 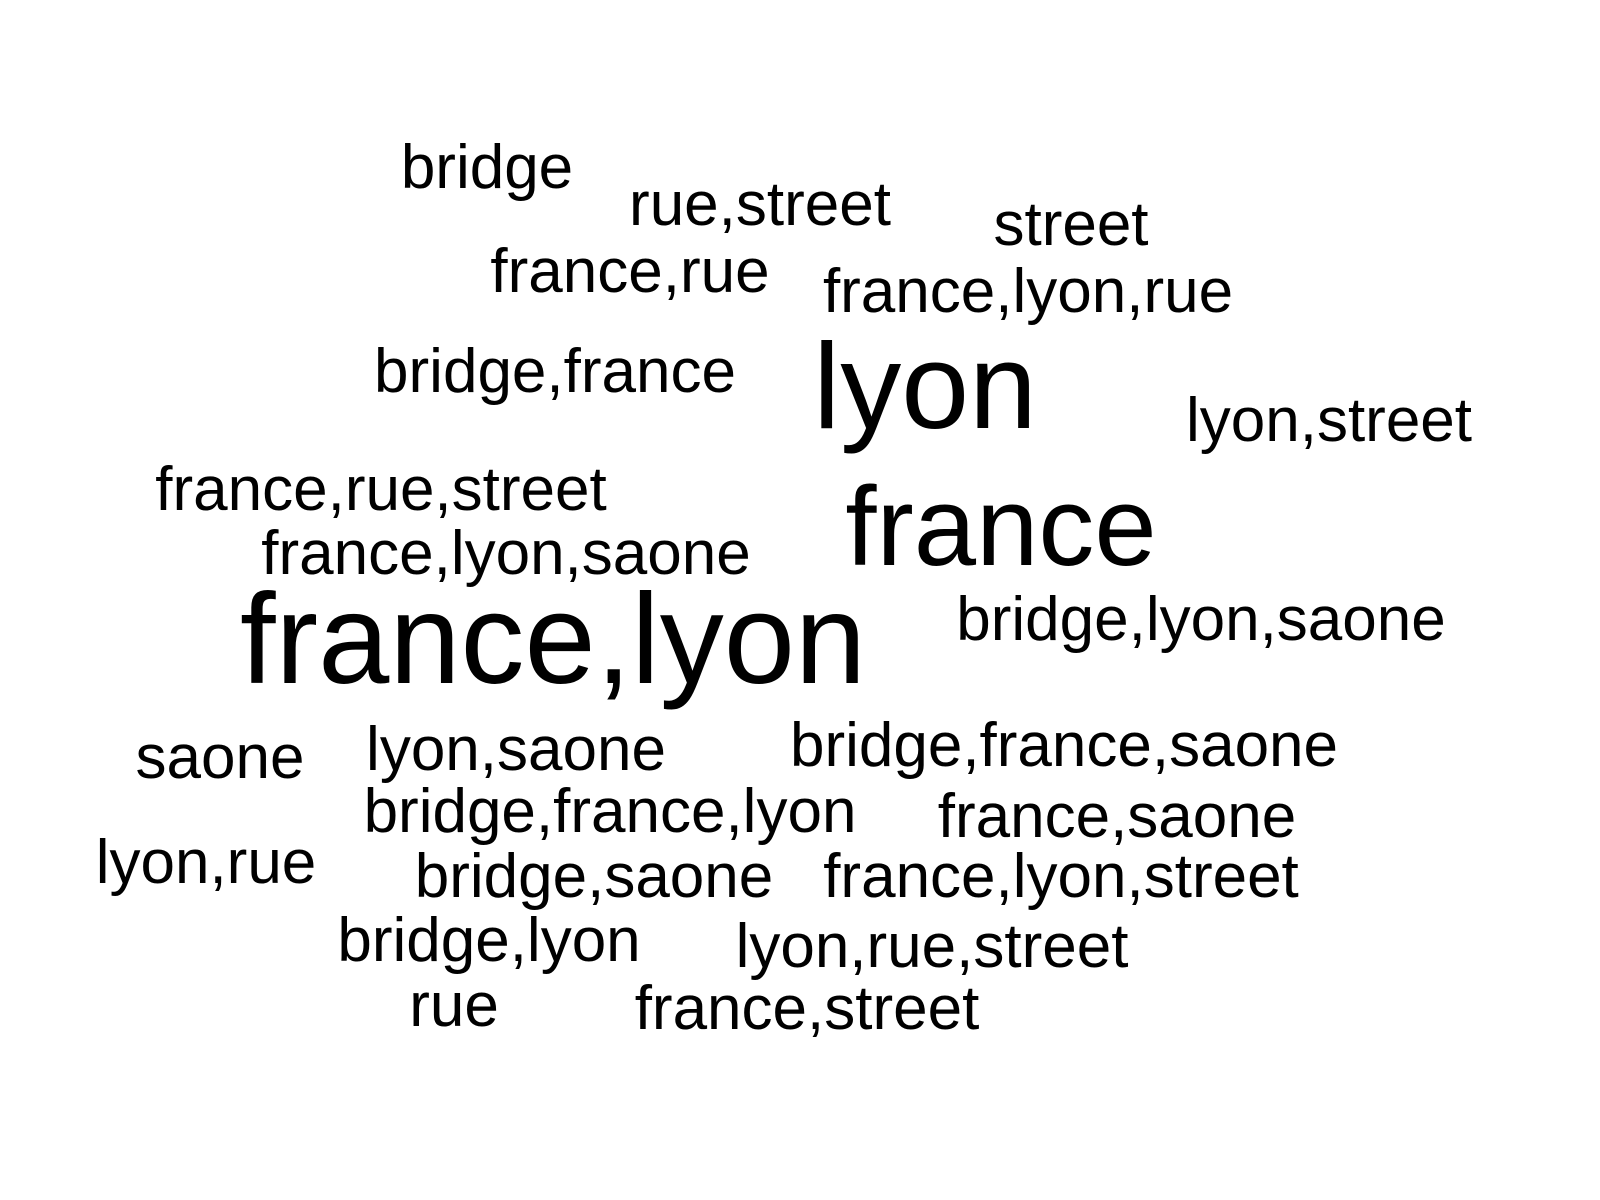 What do you see at coordinates (1201, 619) in the screenshot?
I see `word-bridge-lyon-saone: bridge,lyon,saone` at bounding box center [1201, 619].